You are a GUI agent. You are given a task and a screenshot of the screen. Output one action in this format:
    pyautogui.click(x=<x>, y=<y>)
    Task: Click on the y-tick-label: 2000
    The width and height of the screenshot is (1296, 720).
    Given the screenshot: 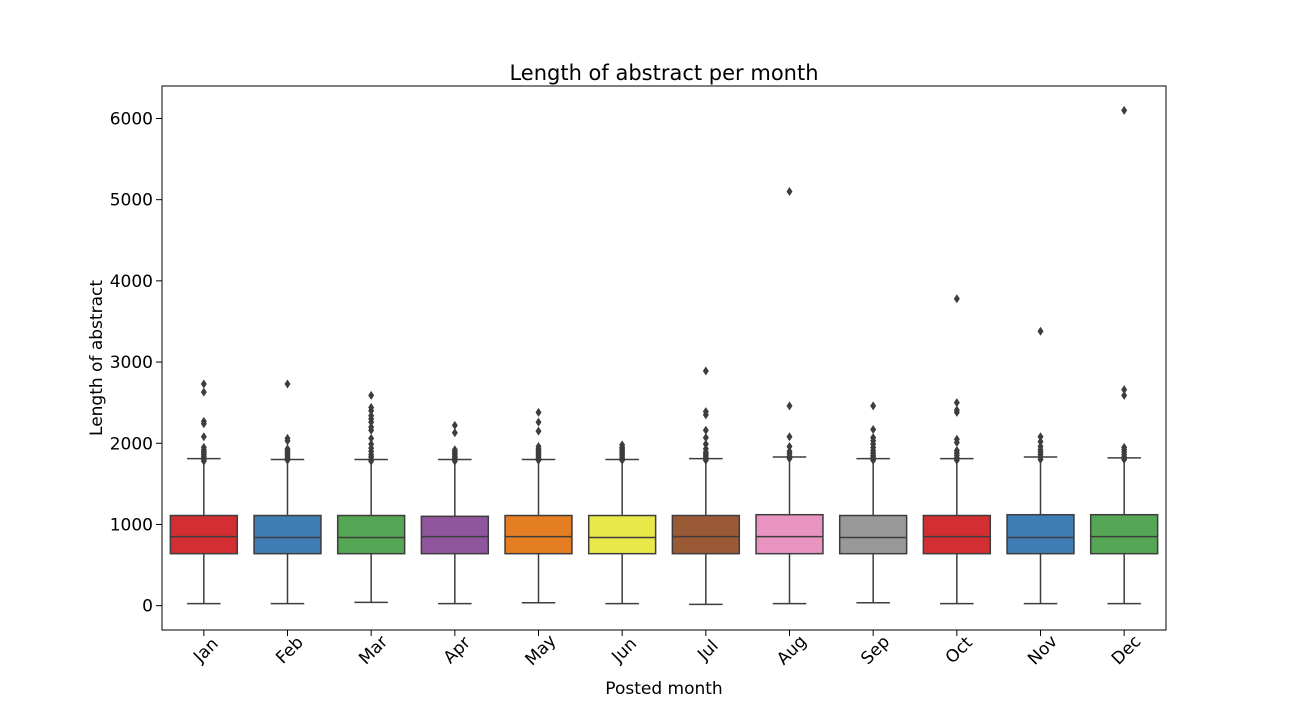 What is the action you would take?
    pyautogui.click(x=131, y=444)
    